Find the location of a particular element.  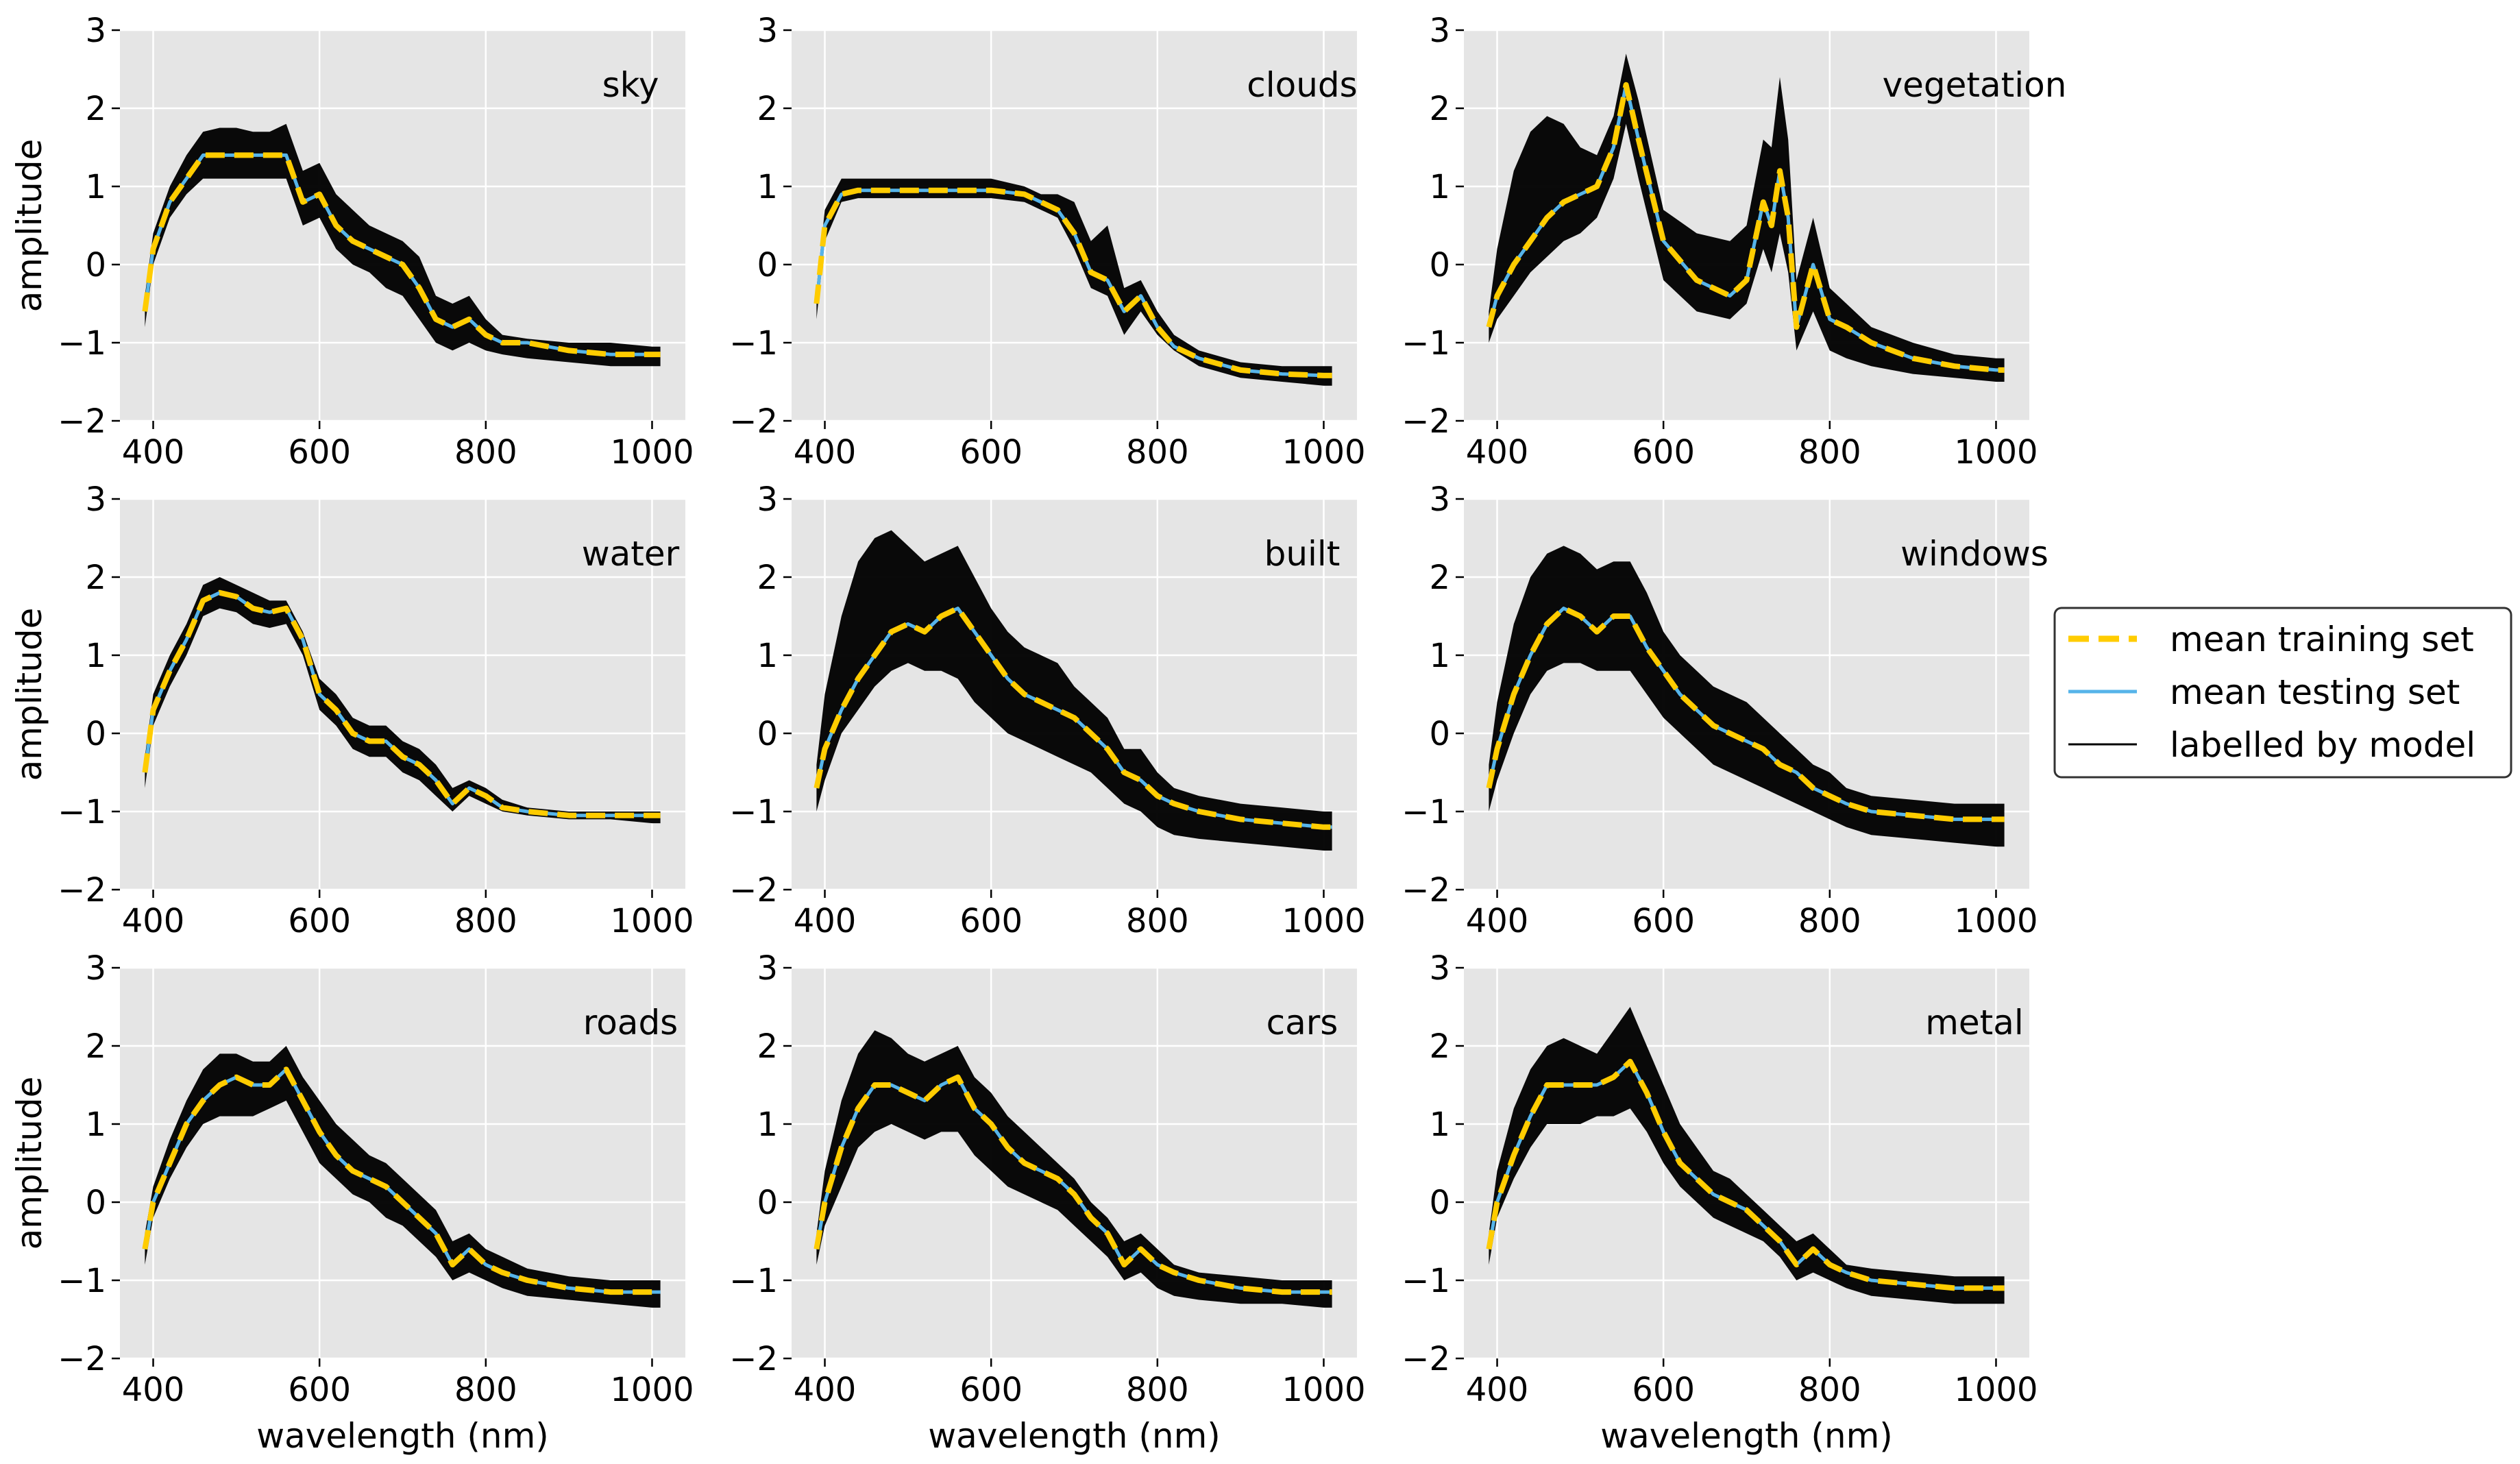

plot-area is located at coordinates (402, 694).